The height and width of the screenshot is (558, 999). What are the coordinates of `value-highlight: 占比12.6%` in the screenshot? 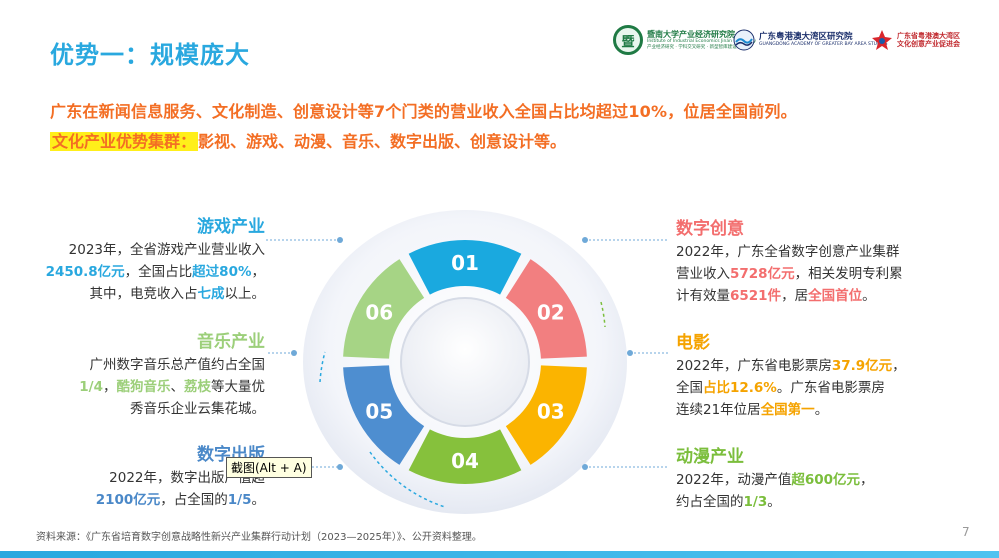 It's located at (740, 388).